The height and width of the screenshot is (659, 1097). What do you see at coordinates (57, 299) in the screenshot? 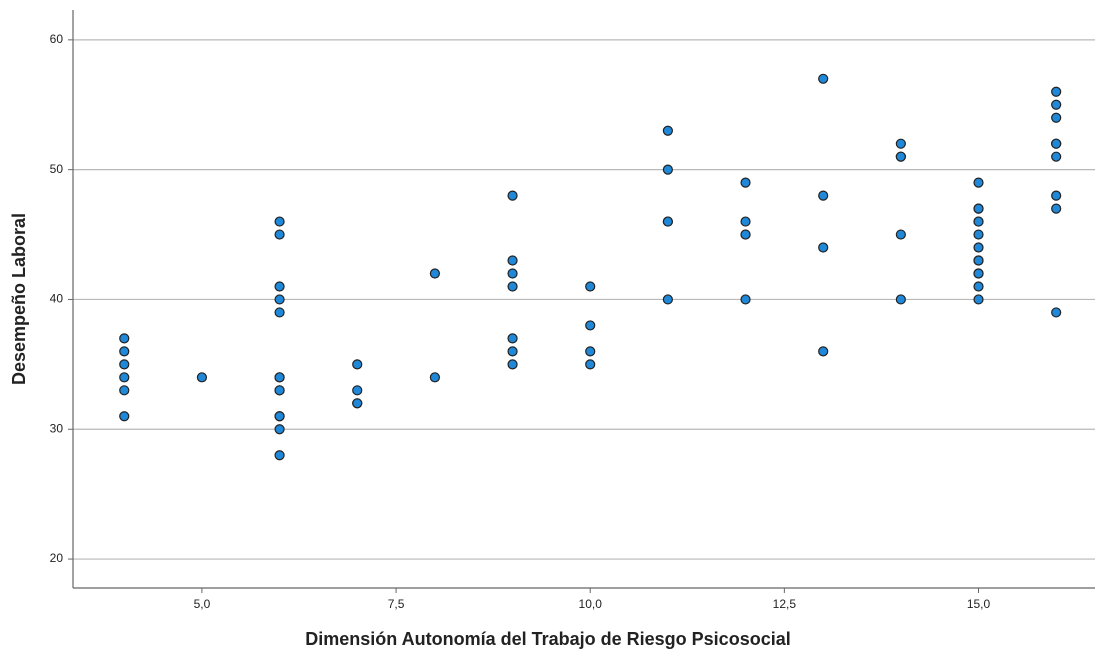
I see `y-tick-label: 40` at bounding box center [57, 299].